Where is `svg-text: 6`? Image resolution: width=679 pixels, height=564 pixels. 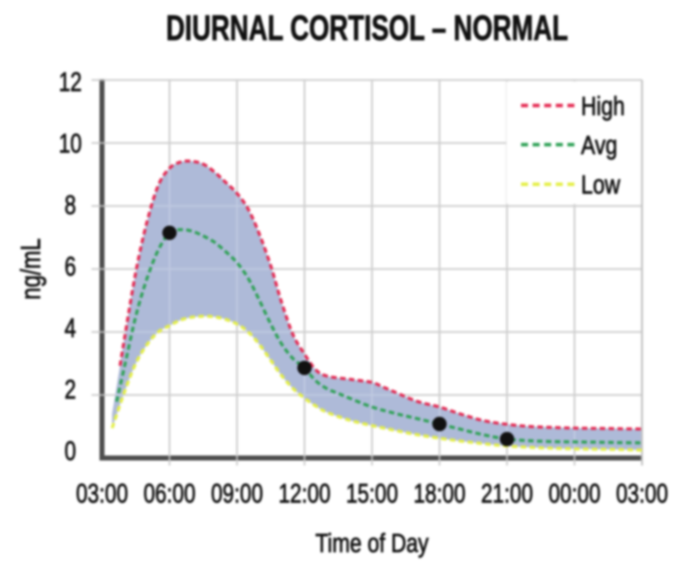 svg-text: 6 is located at coordinates (71, 267).